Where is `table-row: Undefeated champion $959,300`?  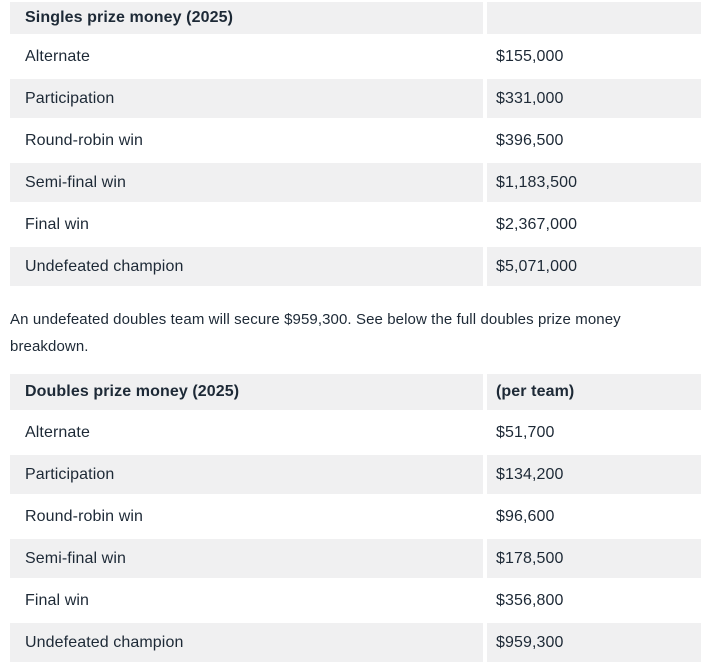 table-row: Undefeated champion $959,300 is located at coordinates (355, 642).